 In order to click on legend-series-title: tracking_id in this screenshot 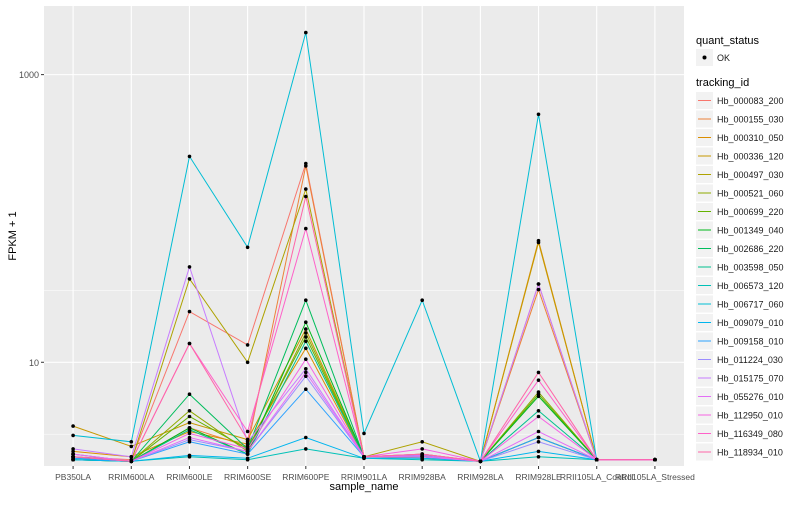, I will do `click(722, 83)`.